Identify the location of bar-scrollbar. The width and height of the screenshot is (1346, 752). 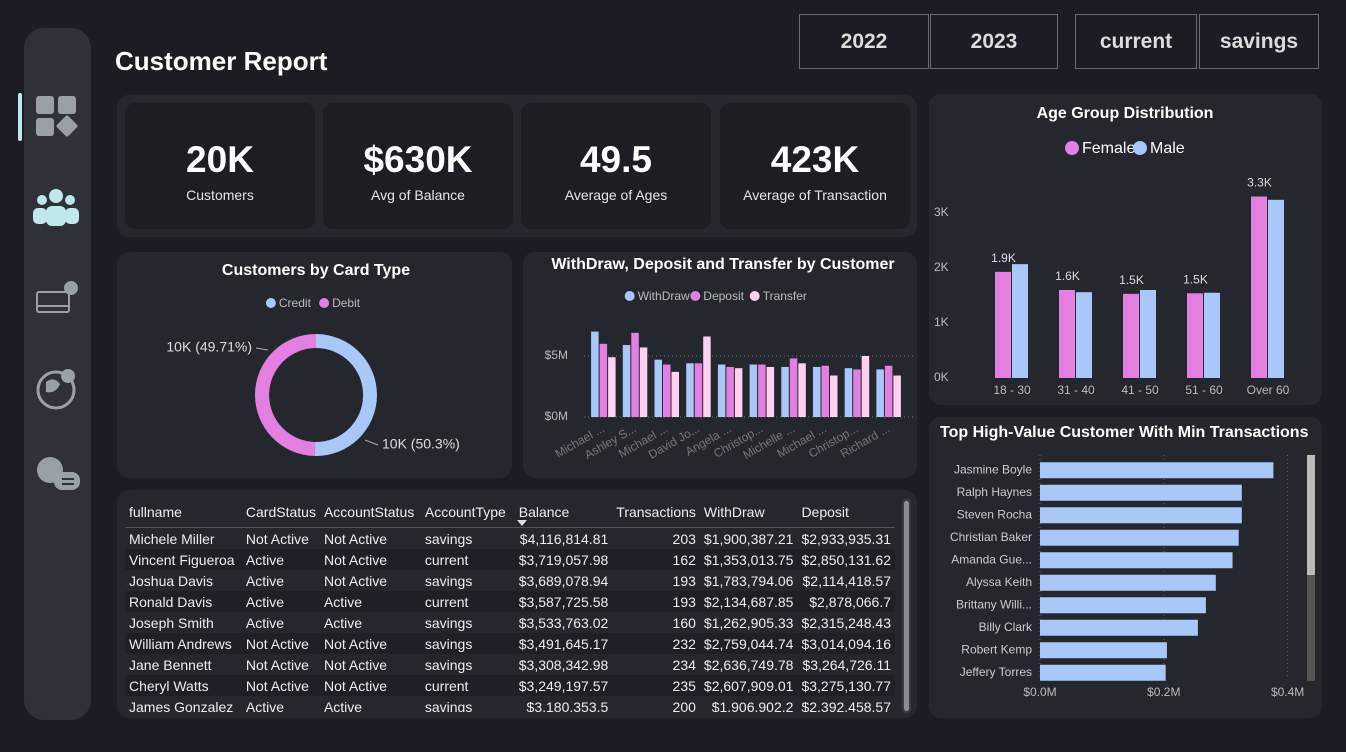
(1311, 568).